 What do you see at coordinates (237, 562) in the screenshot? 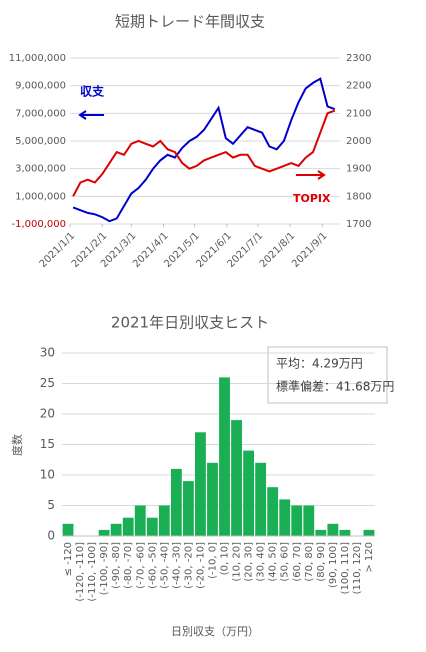
I see `x-tick-label: (10, 20]` at bounding box center [237, 562].